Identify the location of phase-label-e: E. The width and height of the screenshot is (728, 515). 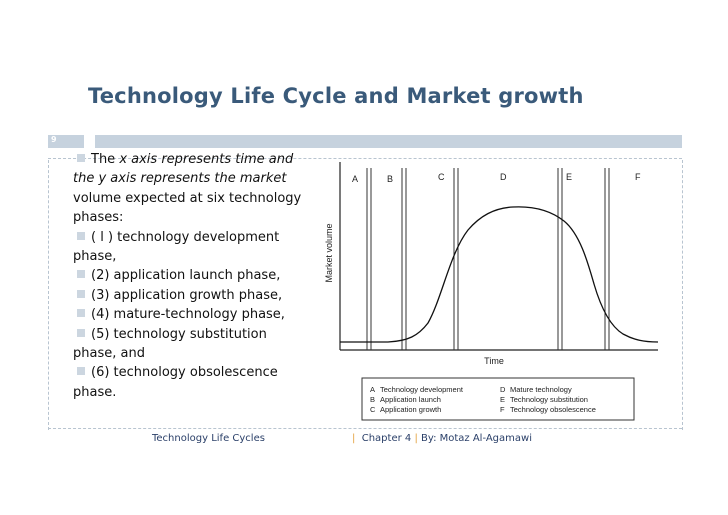
(569, 177).